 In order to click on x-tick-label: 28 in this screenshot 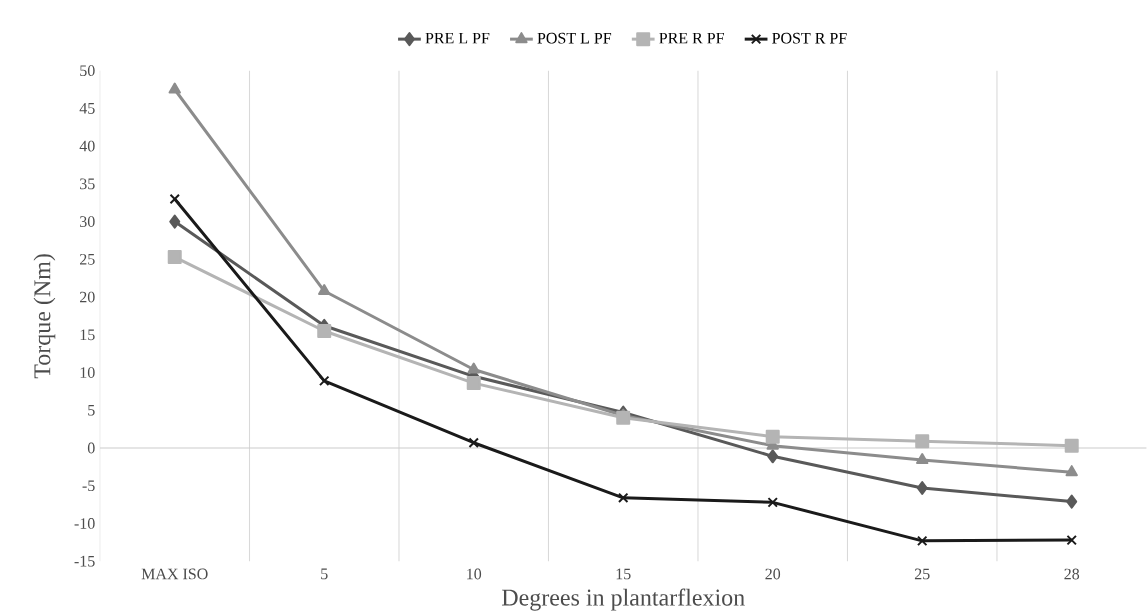, I will do `click(1072, 574)`.